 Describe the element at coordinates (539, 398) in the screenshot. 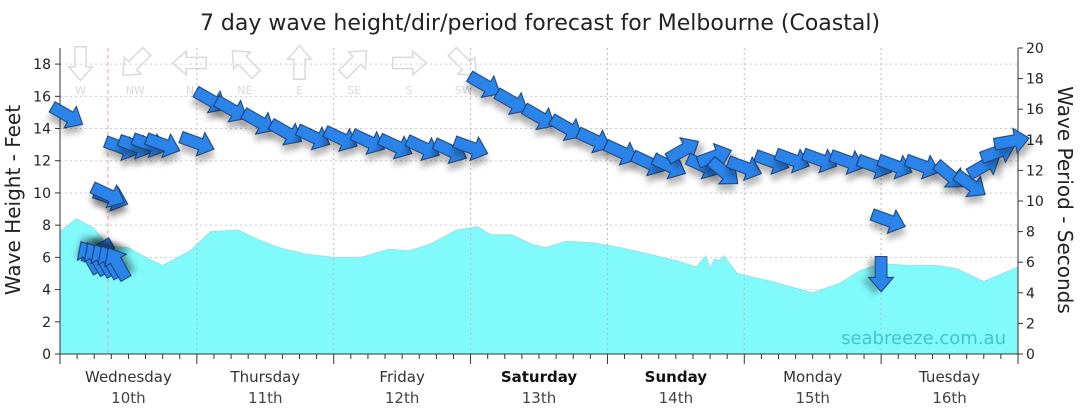

I see `date-label-3: 13th` at that location.